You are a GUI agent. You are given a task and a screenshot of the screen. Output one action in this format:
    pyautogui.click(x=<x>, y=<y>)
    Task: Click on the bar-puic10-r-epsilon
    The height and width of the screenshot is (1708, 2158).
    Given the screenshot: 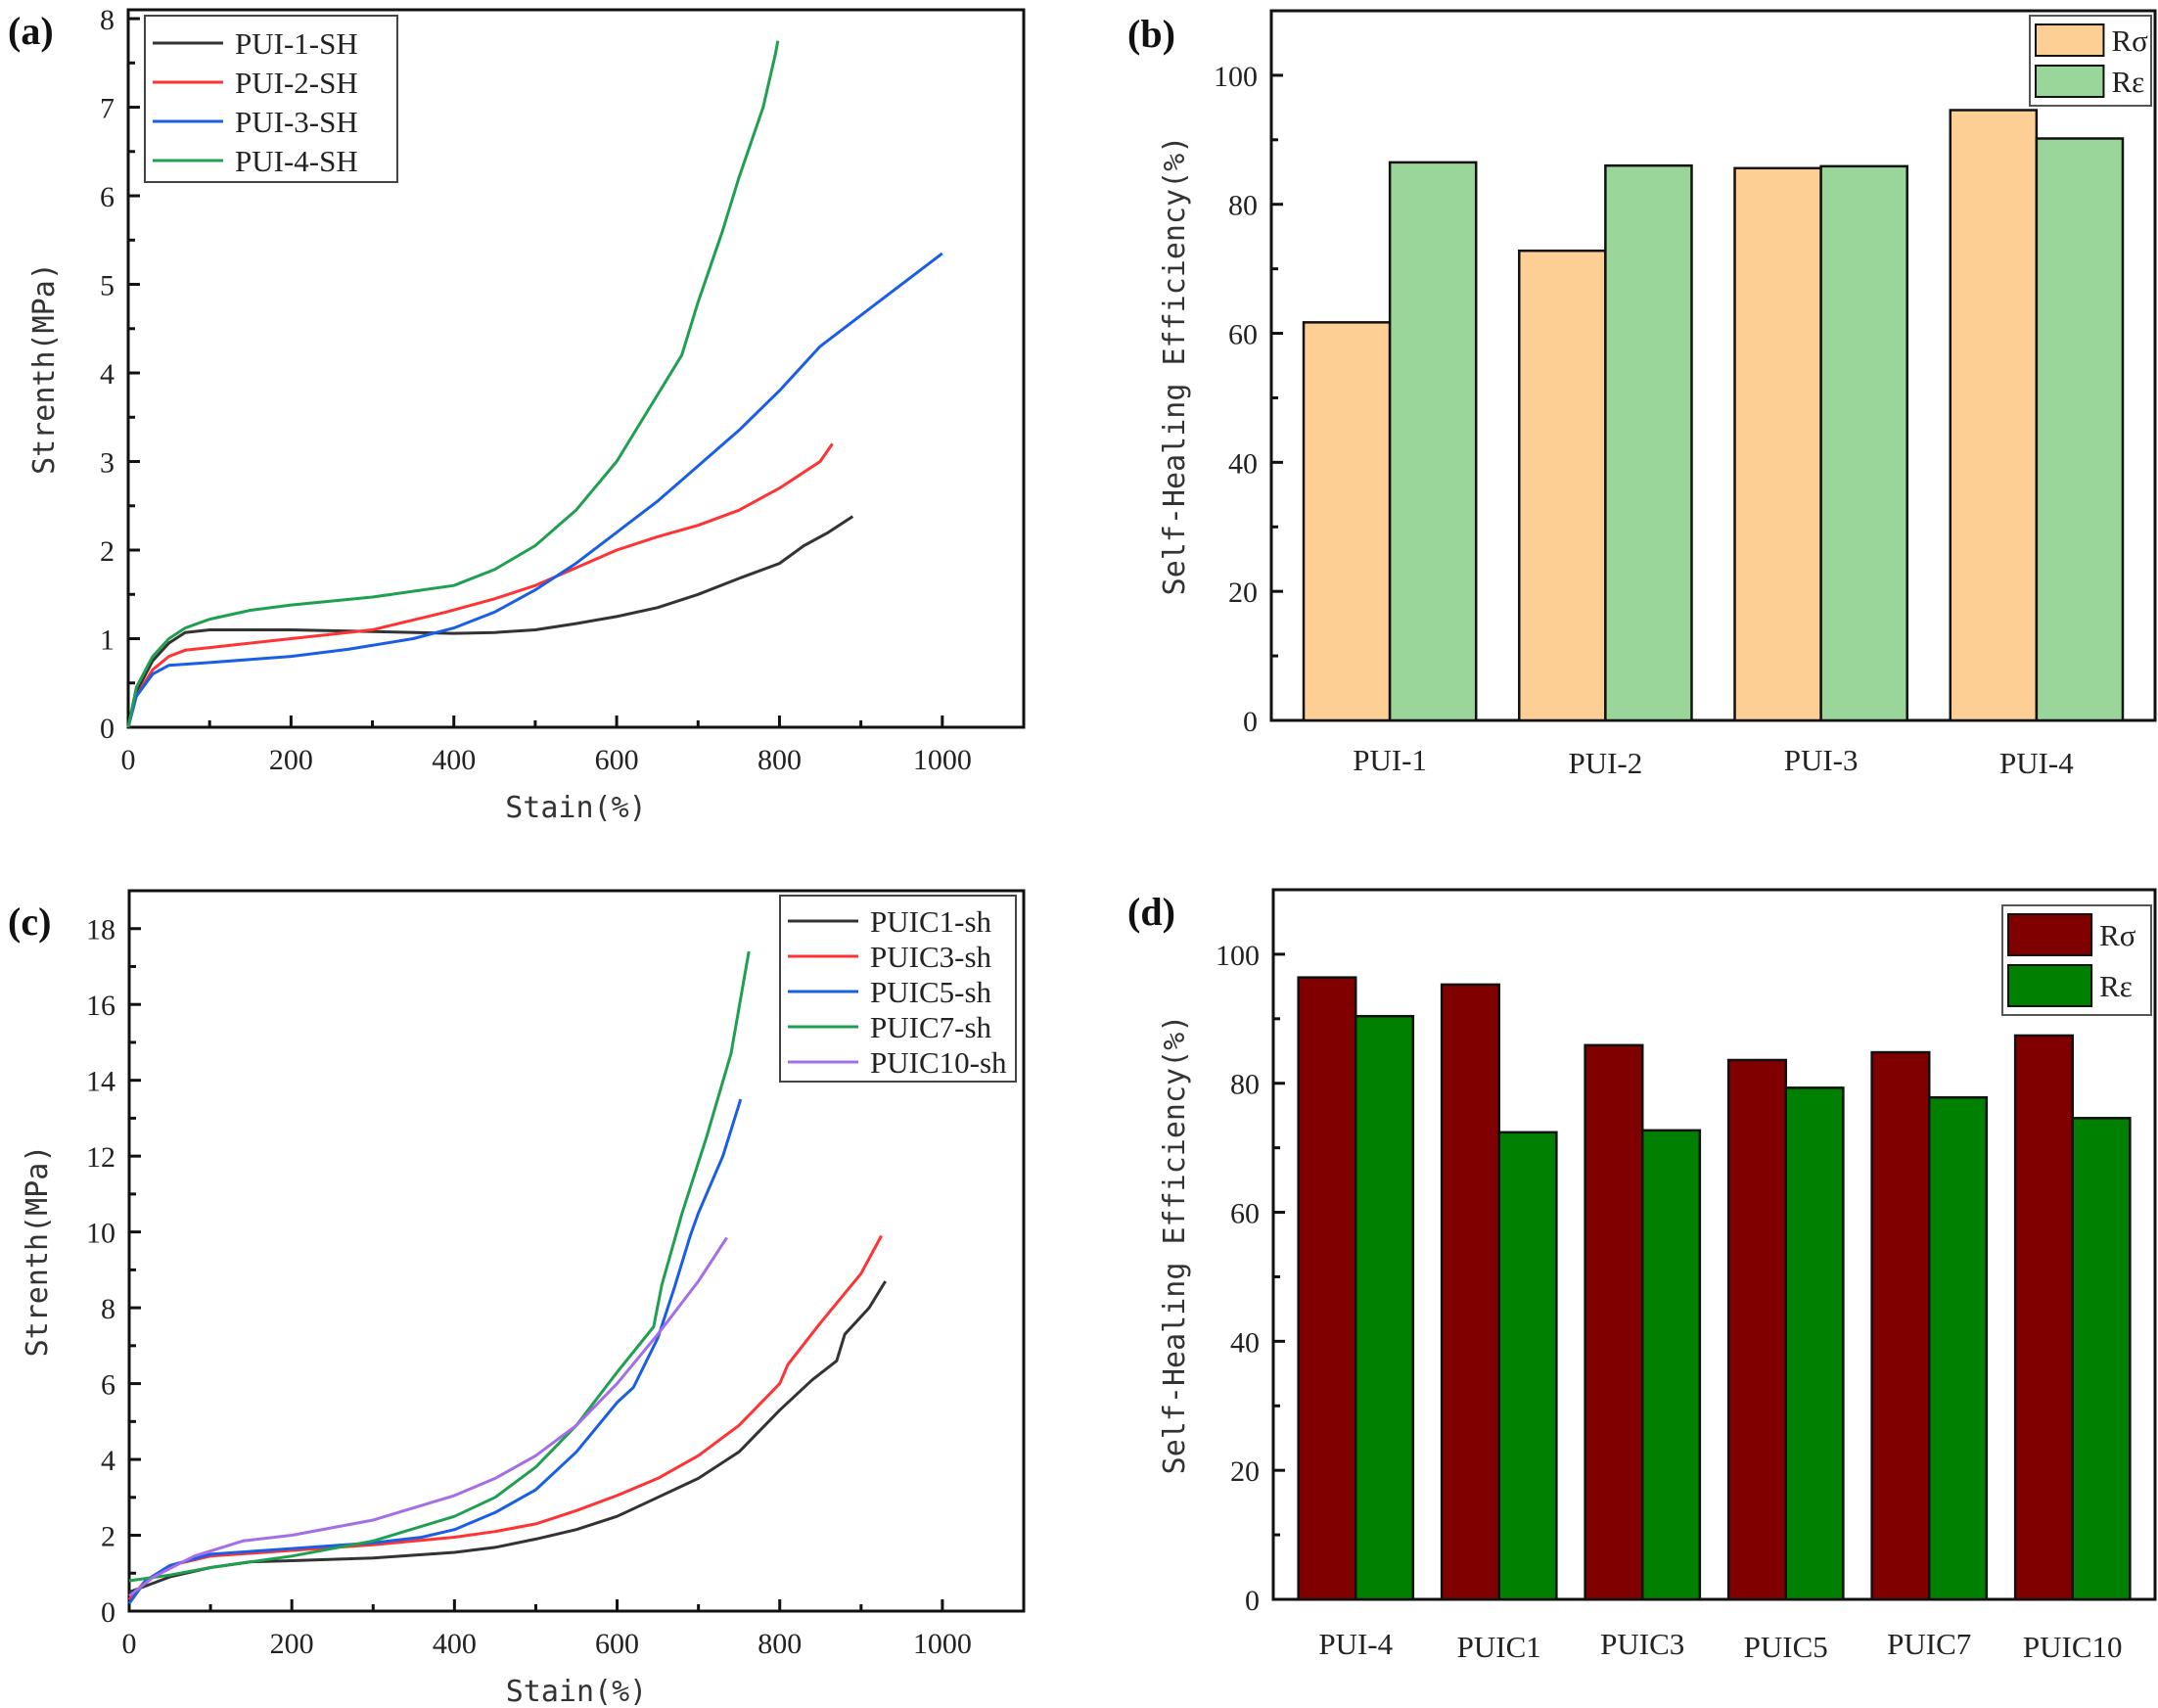 What is the action you would take?
    pyautogui.click(x=2101, y=1359)
    